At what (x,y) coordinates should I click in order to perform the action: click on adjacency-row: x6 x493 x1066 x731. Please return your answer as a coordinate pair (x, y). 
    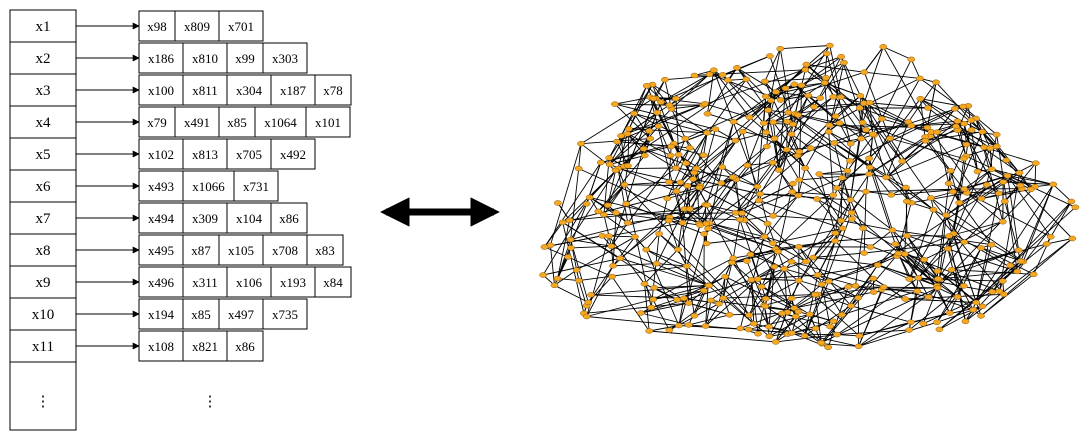
    Looking at the image, I should click on (144, 186).